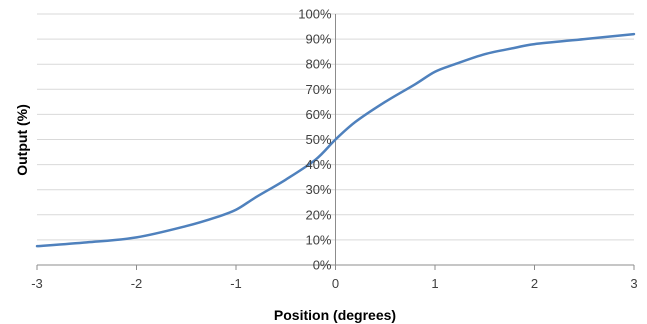 The width and height of the screenshot is (647, 324). I want to click on y-tick-label: 20%, so click(318, 214).